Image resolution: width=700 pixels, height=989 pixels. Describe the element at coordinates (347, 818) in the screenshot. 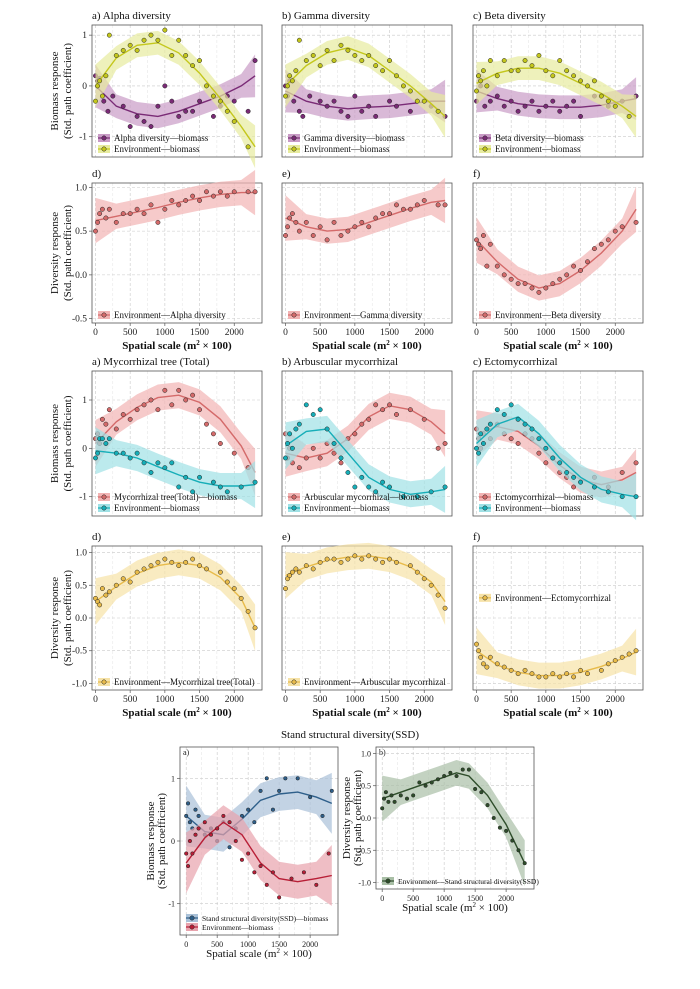

I see `y-axis-label-line: Diversity response` at that location.